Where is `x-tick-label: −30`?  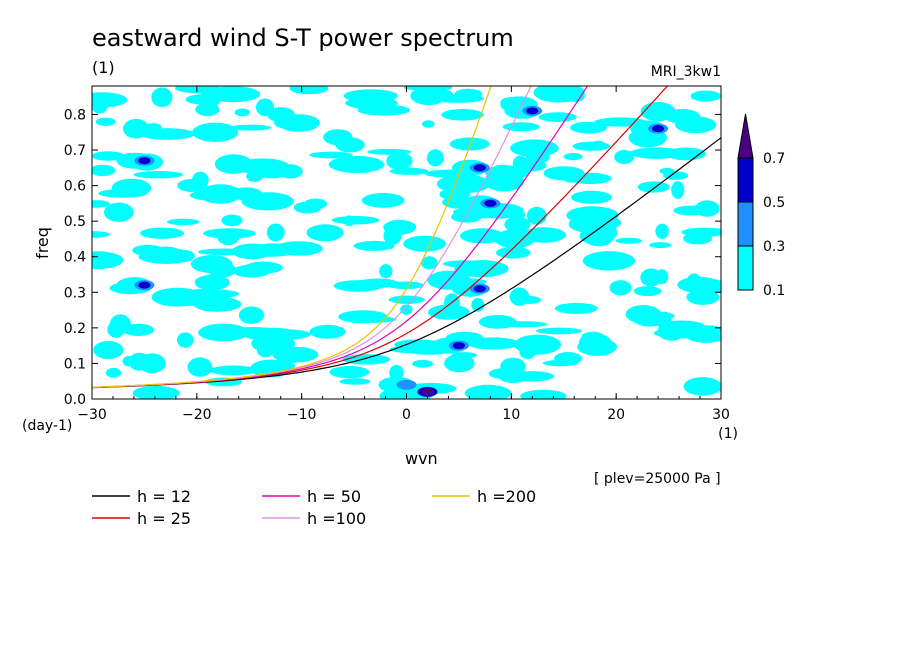 x-tick-label: −30 is located at coordinates (92, 415).